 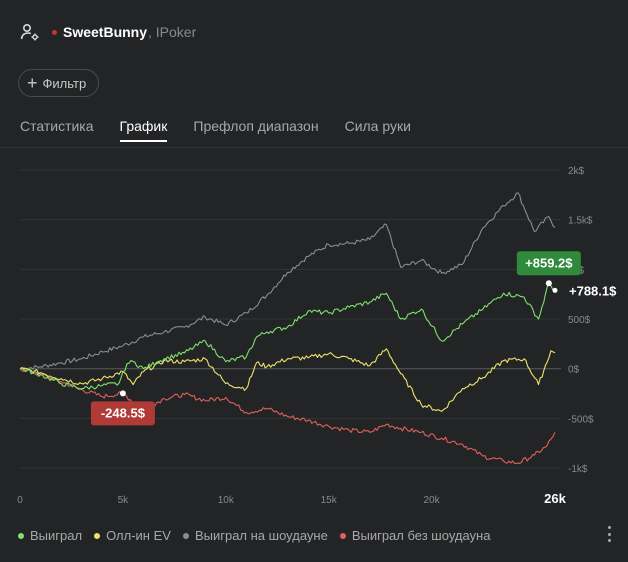 I want to click on x-tick-label: 15k, so click(x=329, y=500).